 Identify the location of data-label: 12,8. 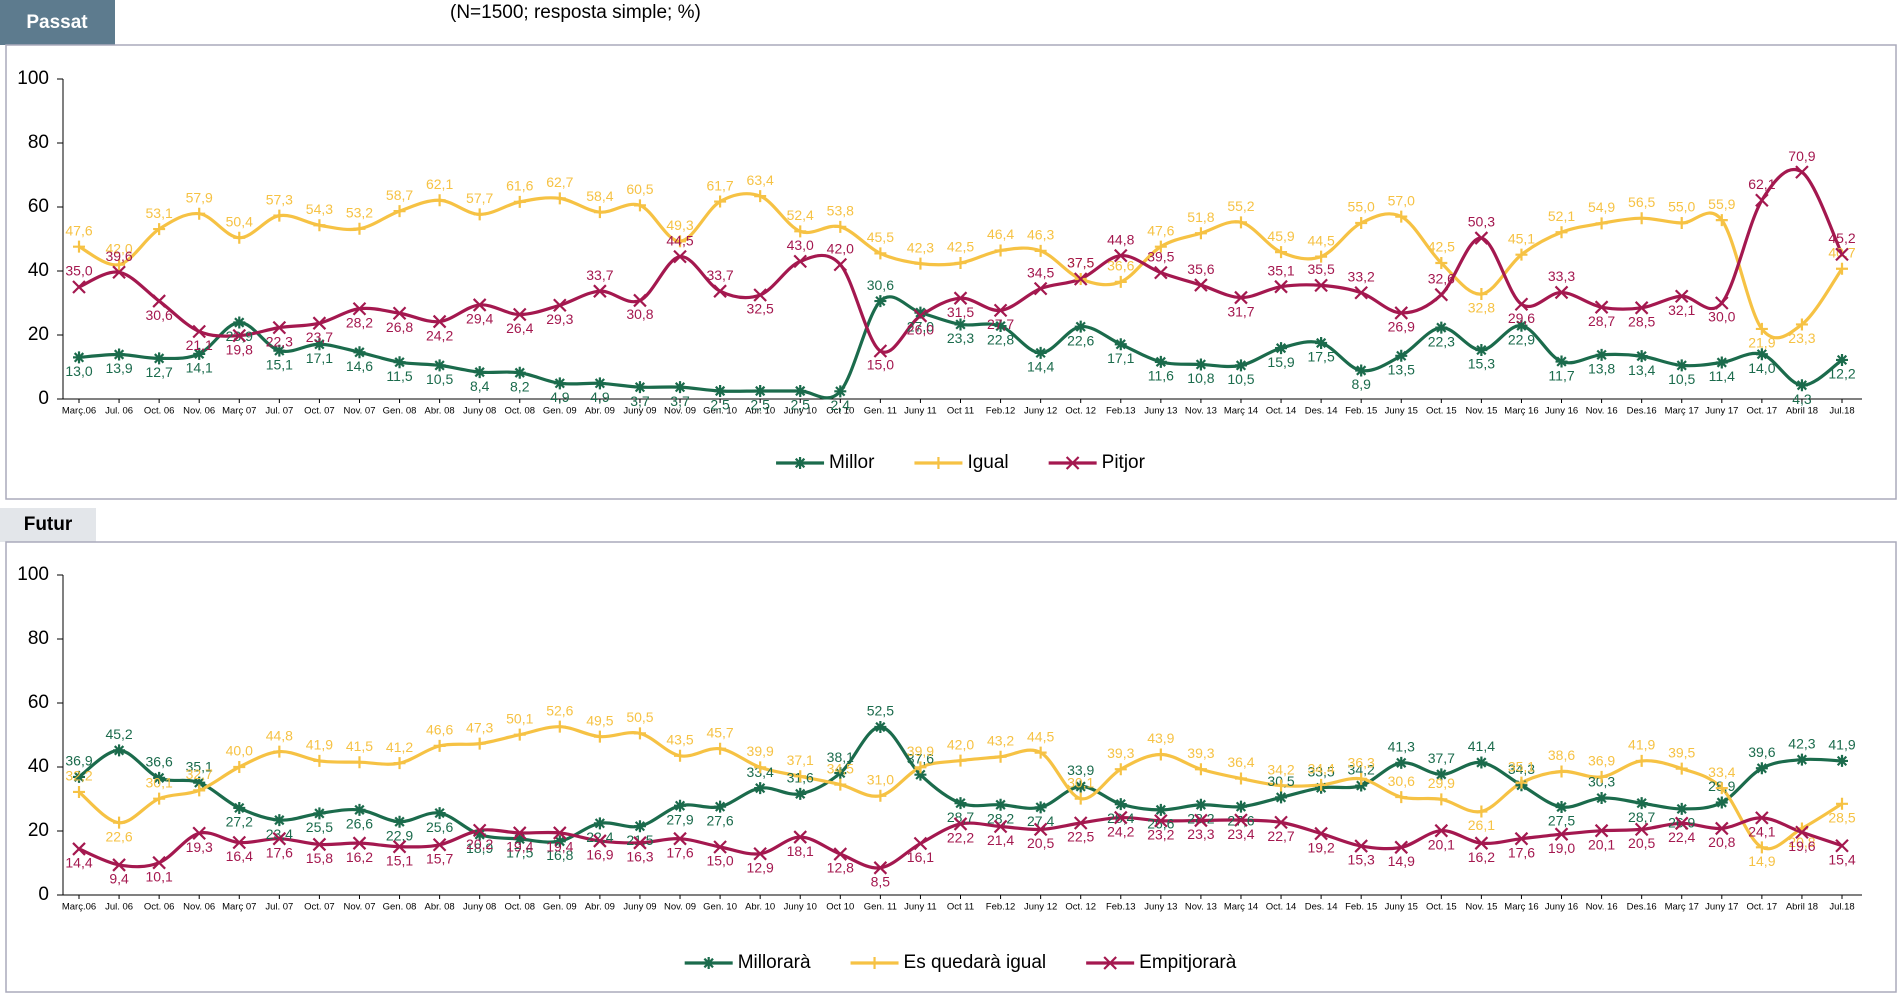
(840, 868).